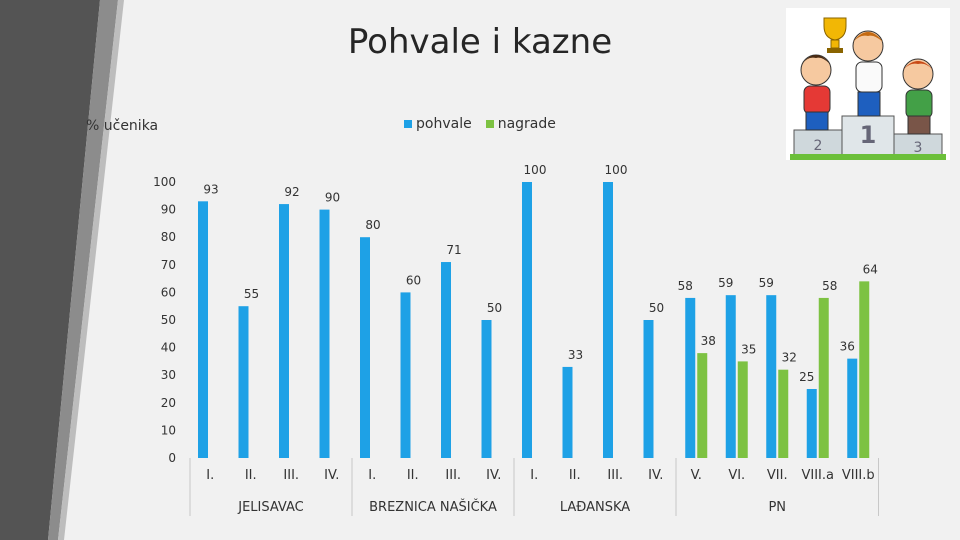  I want to click on y-axis-label: % učenika, so click(122, 126).